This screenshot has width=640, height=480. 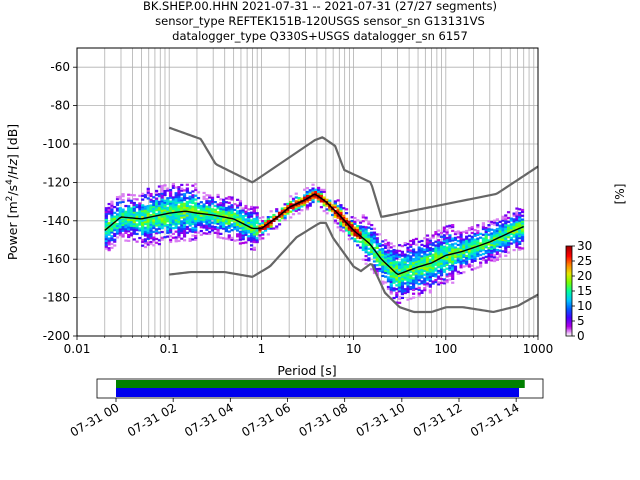 I want to click on data-span-bar, so click(x=320, y=384).